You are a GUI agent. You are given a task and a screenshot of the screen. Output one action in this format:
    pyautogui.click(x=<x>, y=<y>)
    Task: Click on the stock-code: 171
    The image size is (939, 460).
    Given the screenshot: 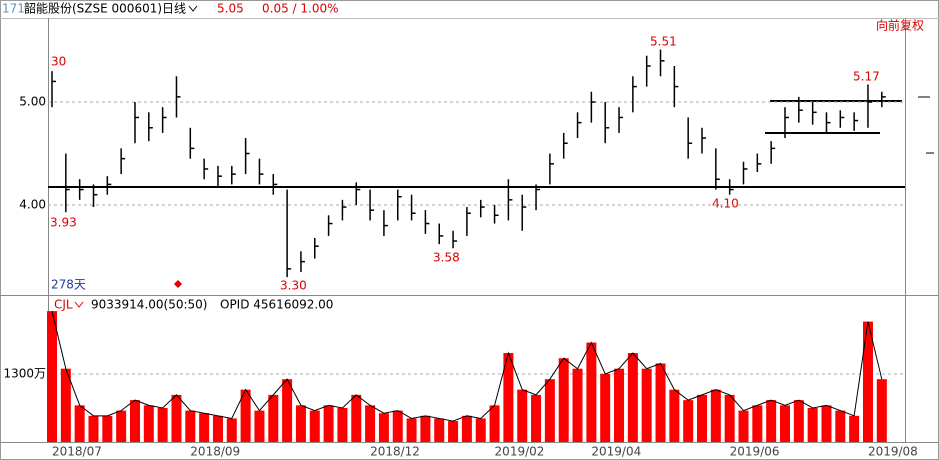 What is the action you would take?
    pyautogui.click(x=13, y=9)
    